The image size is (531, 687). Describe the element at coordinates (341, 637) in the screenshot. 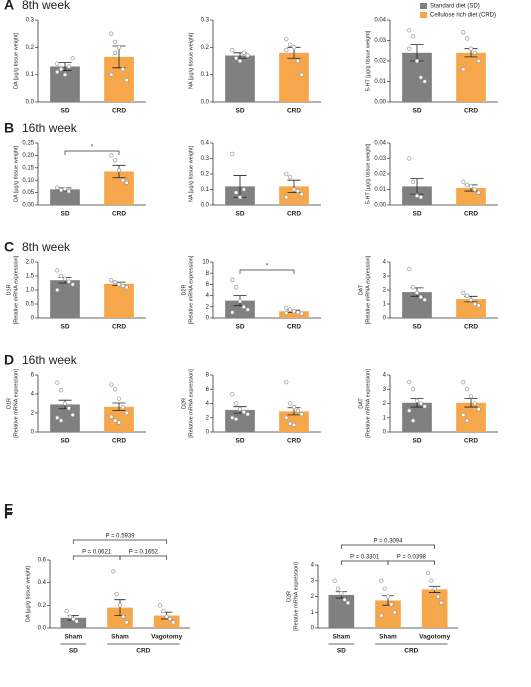

I see `x-tick-label: Sham` at that location.